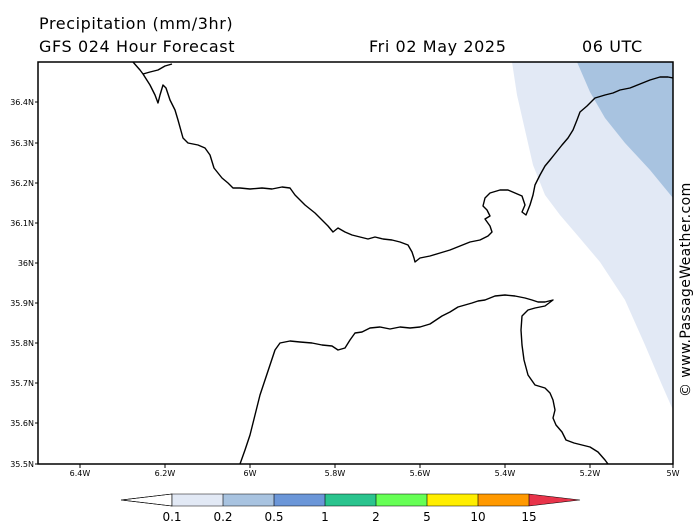  I want to click on map-title: Precipitation (mm/3hr), so click(136, 23).